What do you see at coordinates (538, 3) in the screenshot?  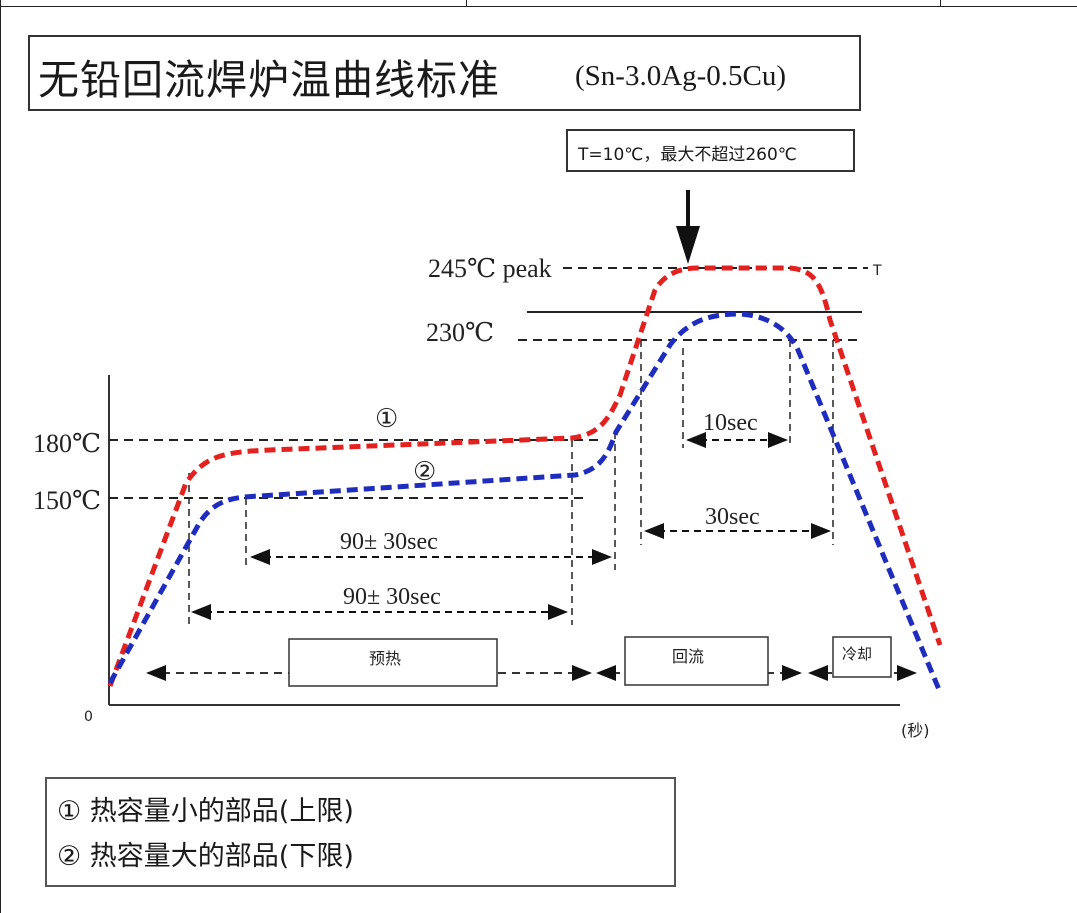 I see `table-border-top` at bounding box center [538, 3].